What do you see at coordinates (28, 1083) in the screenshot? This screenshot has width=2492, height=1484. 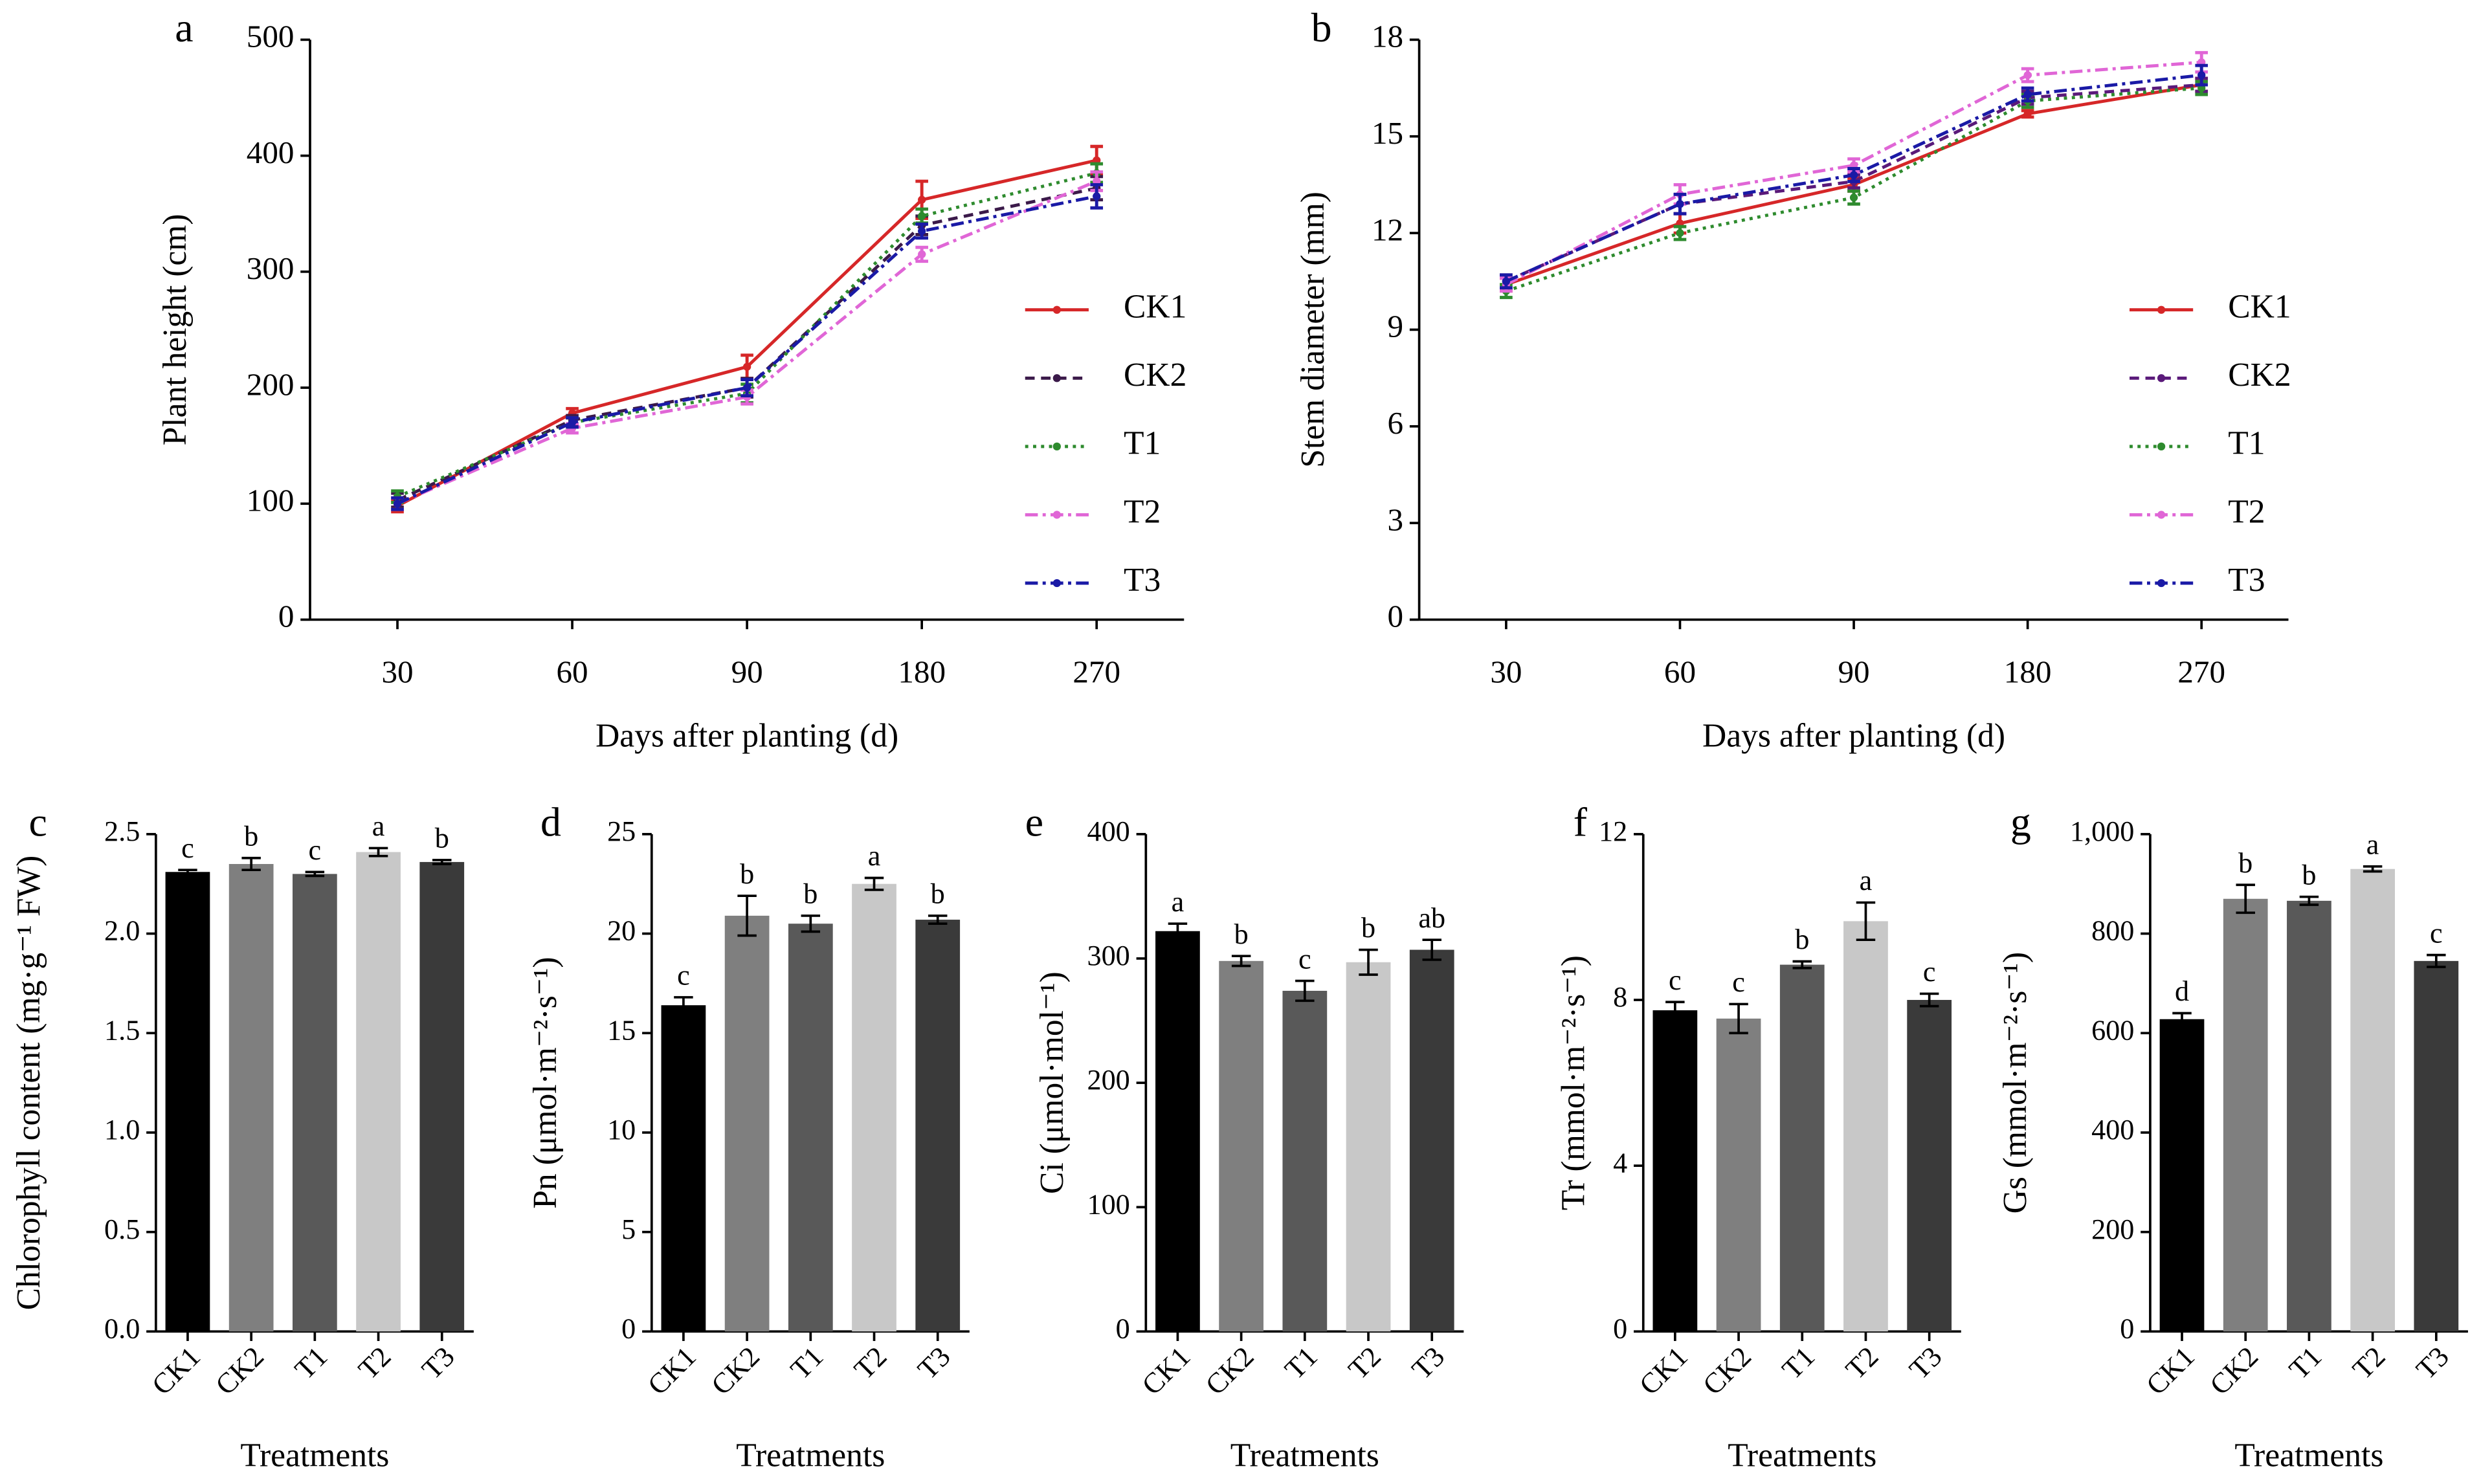 I see `y-axis-title: Chlorophyll content (mg·g⁻¹ FW)` at bounding box center [28, 1083].